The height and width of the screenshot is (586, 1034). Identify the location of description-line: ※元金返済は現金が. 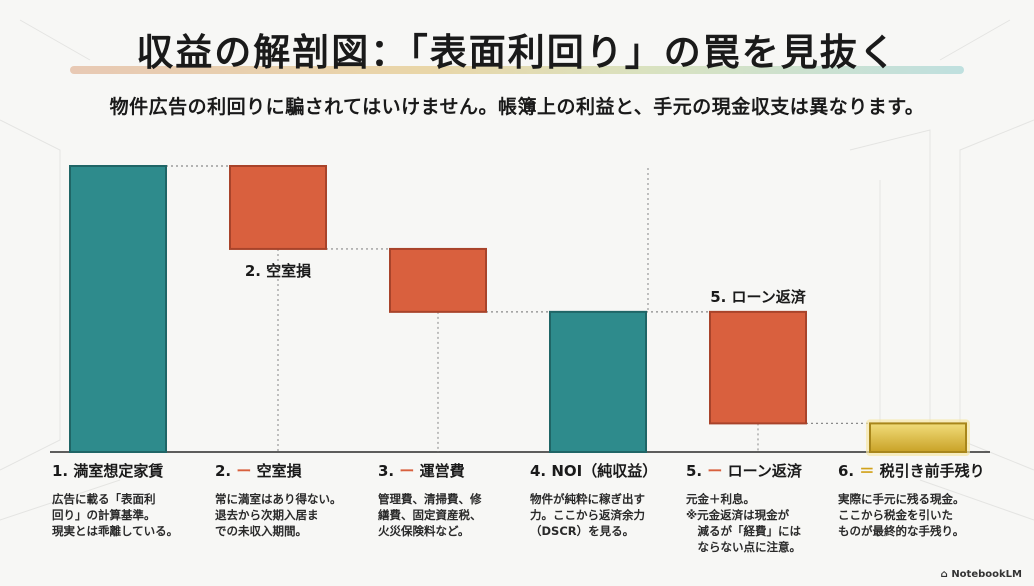
(738, 515).